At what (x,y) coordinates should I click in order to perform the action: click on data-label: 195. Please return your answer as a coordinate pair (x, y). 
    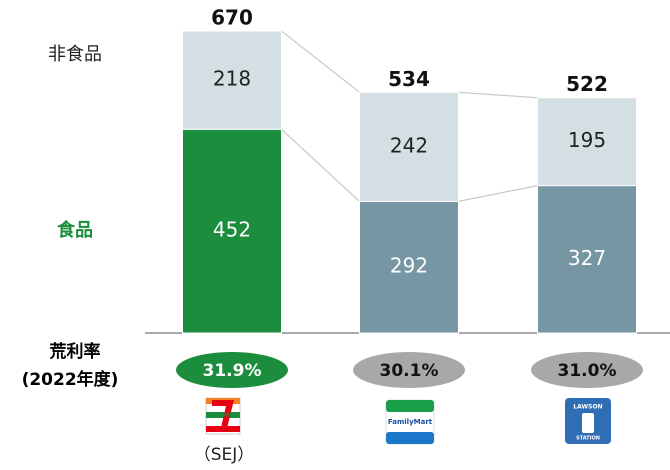
    Looking at the image, I should click on (587, 140).